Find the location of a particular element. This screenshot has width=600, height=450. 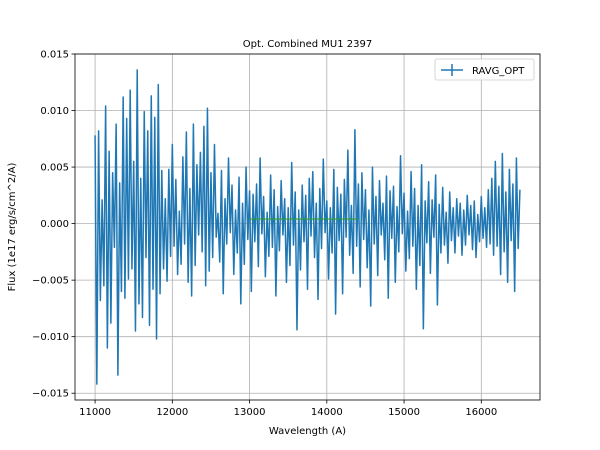

y-axis-label: Flux (1e17 erg/s/cm^2/A) is located at coordinates (12, 227).